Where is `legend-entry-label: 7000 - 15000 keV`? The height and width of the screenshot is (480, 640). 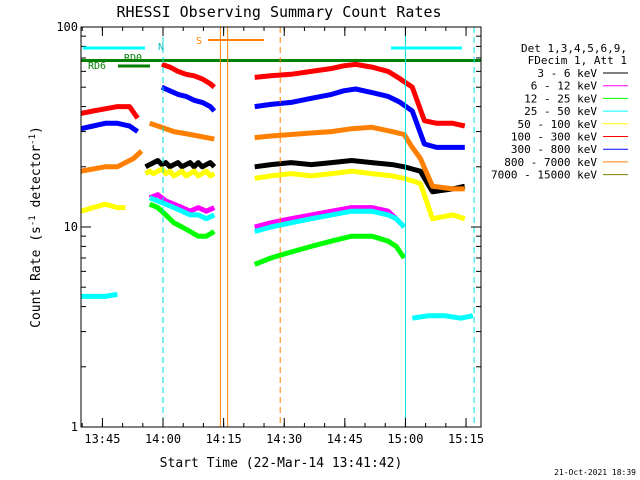 legend-entry-label: 7000 - 15000 keV is located at coordinates (544, 175).